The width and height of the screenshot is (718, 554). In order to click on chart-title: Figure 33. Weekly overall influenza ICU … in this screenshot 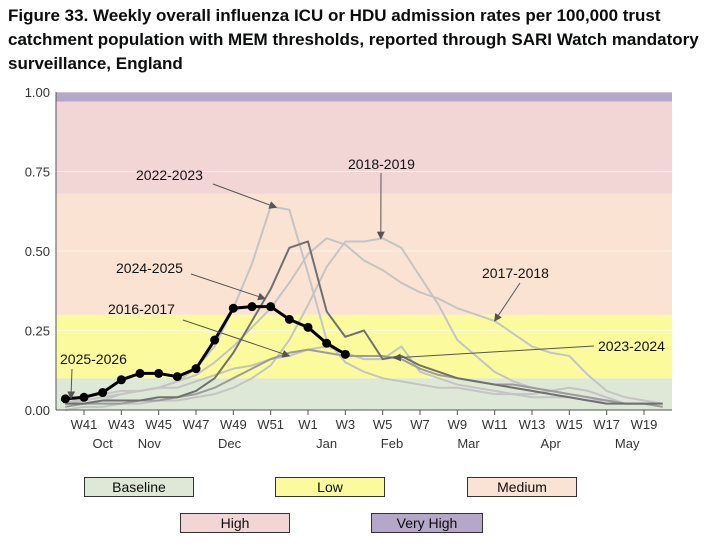, I will do `click(353, 39)`.